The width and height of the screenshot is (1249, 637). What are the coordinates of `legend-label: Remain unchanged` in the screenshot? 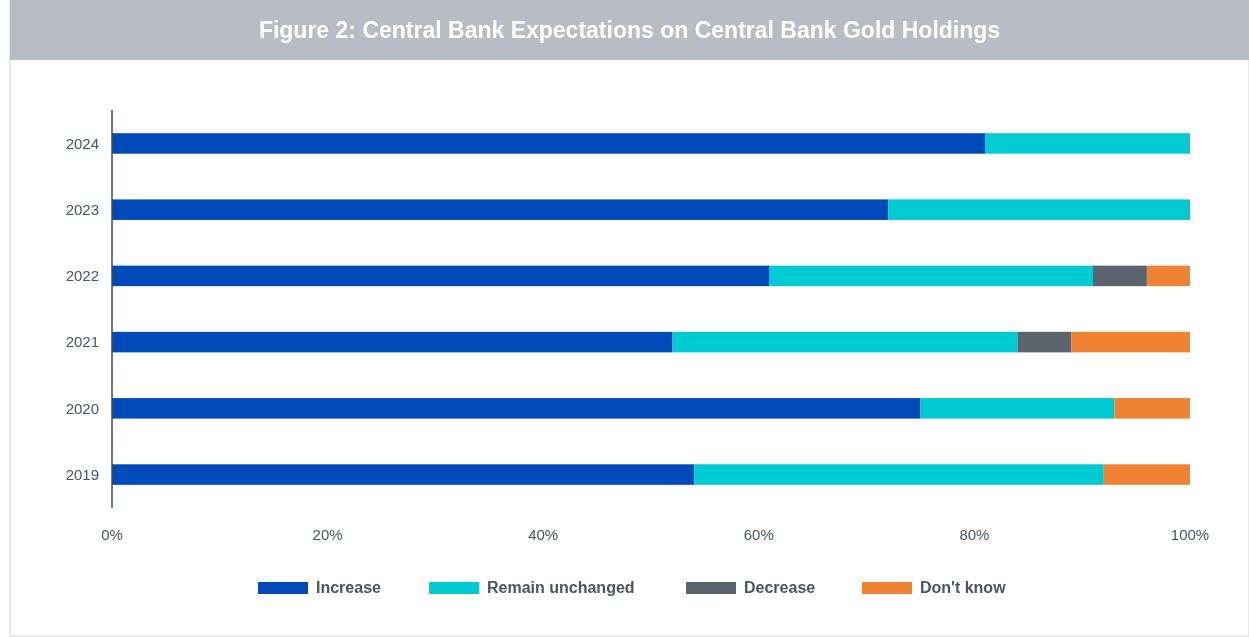 It's located at (561, 587).